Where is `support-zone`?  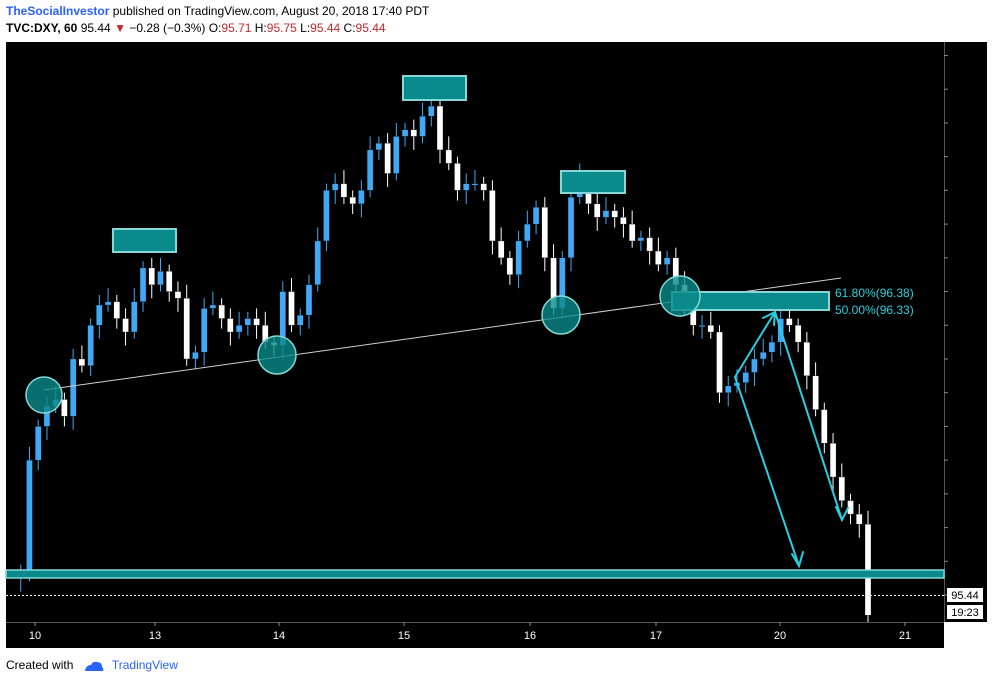 support-zone is located at coordinates (475, 574).